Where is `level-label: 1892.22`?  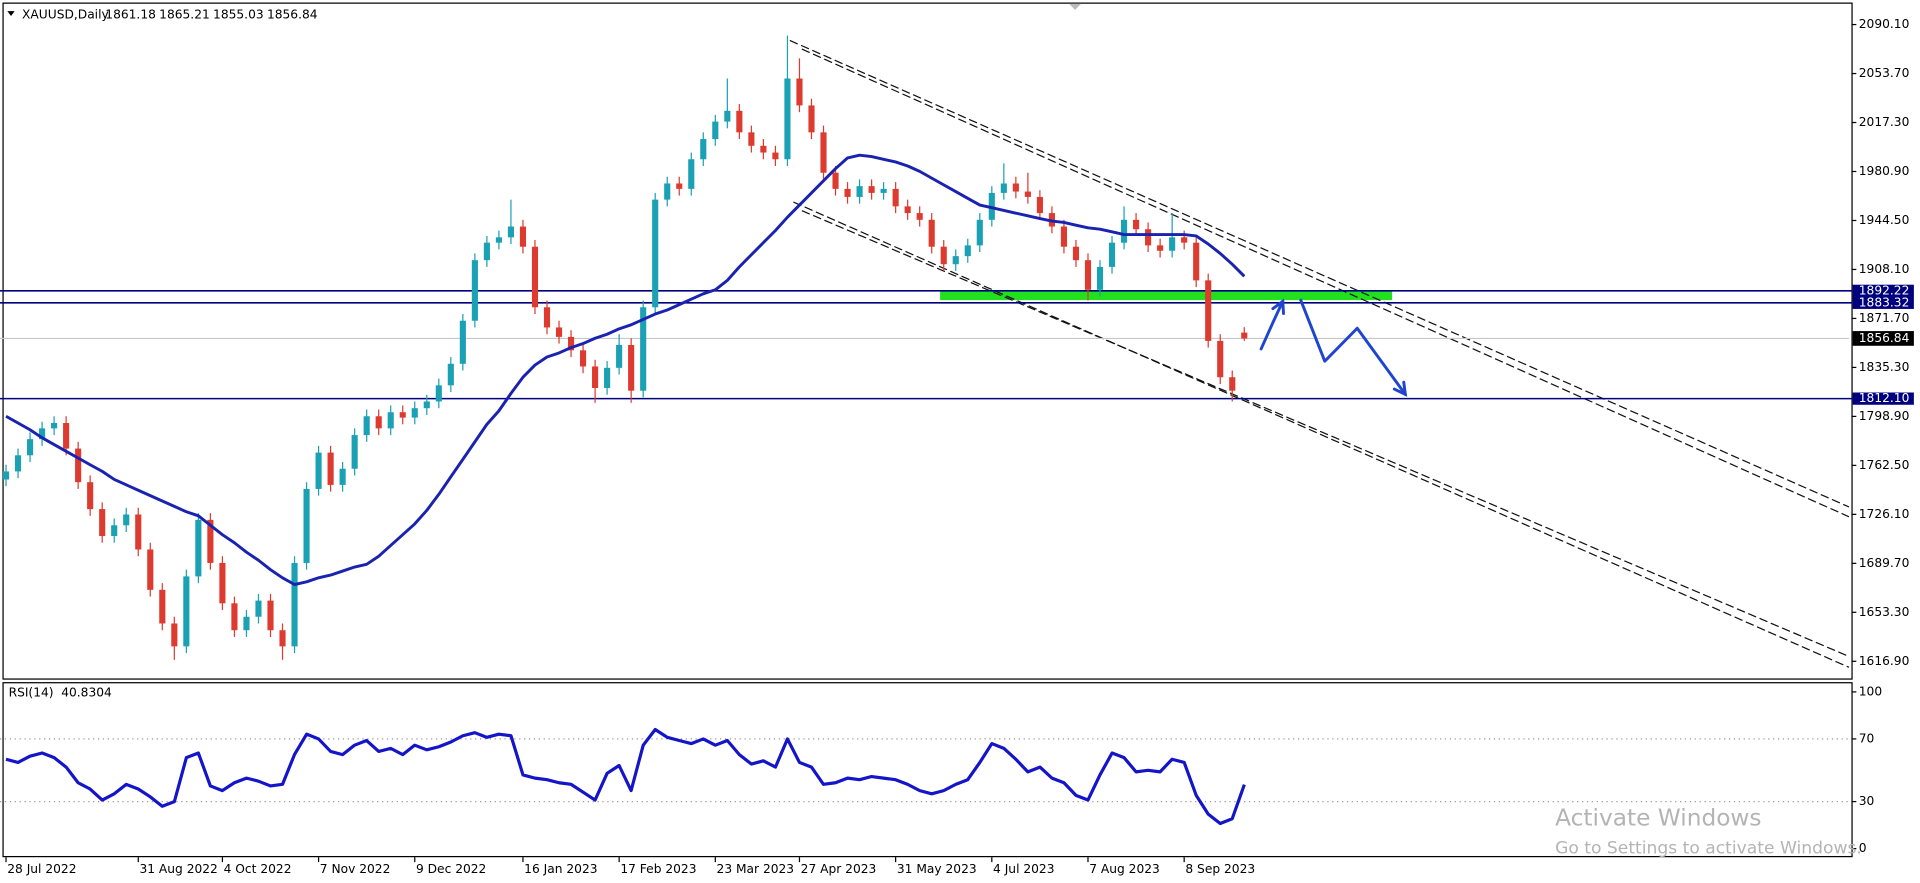
level-label: 1892.22 is located at coordinates (1884, 290).